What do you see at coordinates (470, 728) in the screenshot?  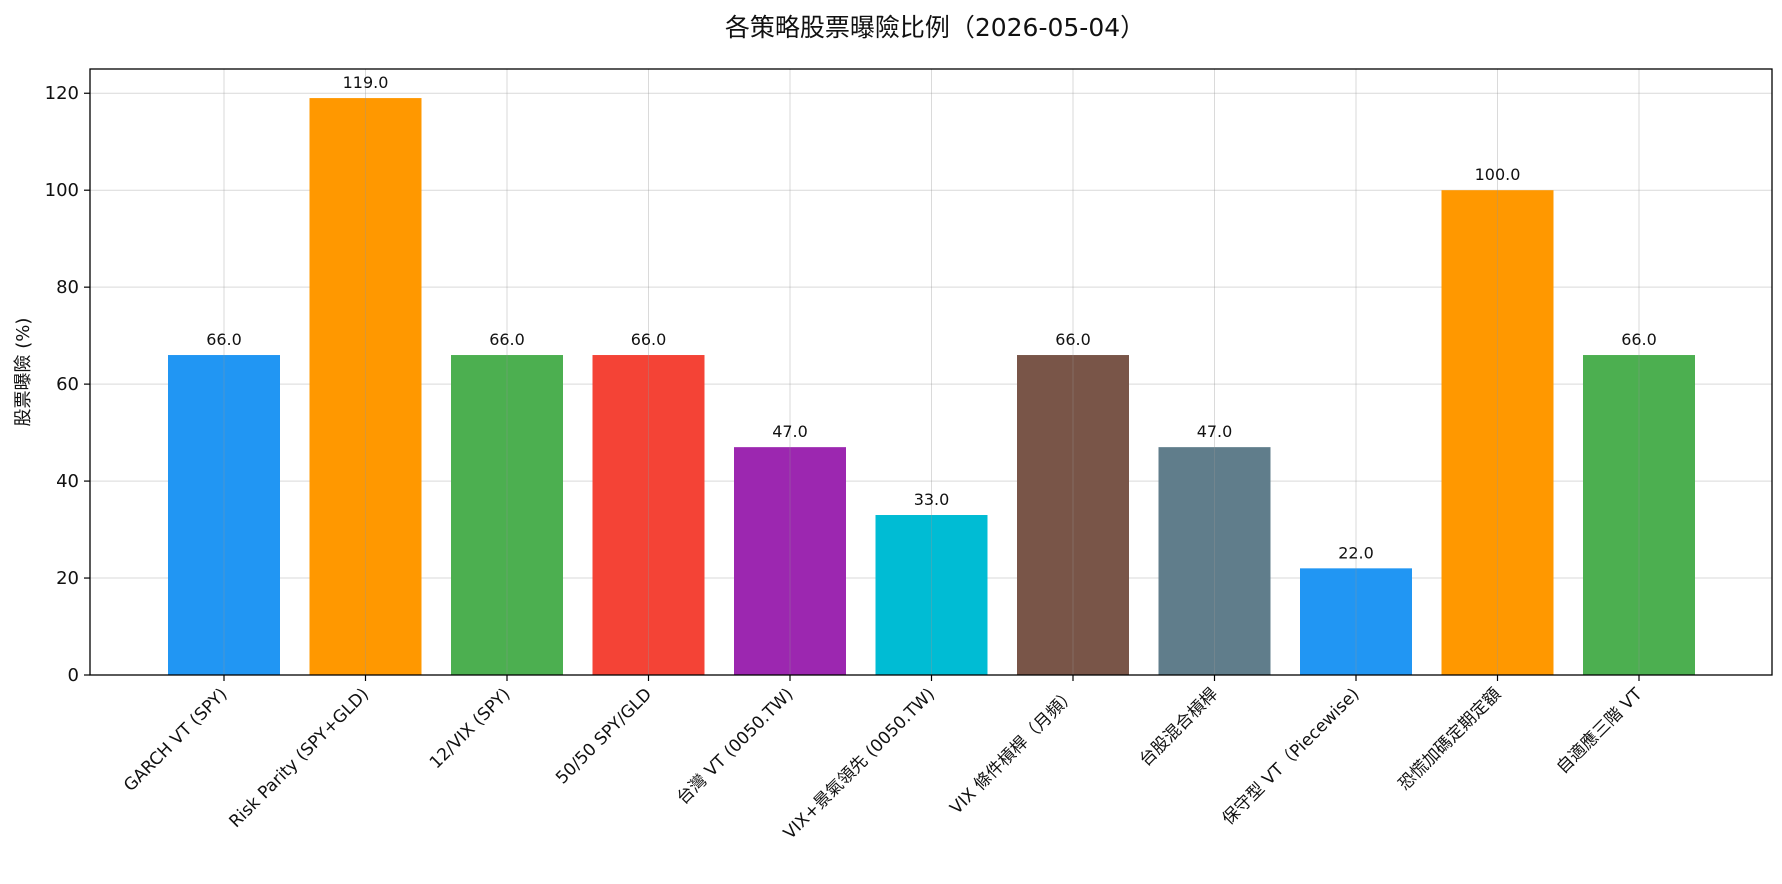 I see `x-tick-label: 12/VIX (SPY)` at bounding box center [470, 728].